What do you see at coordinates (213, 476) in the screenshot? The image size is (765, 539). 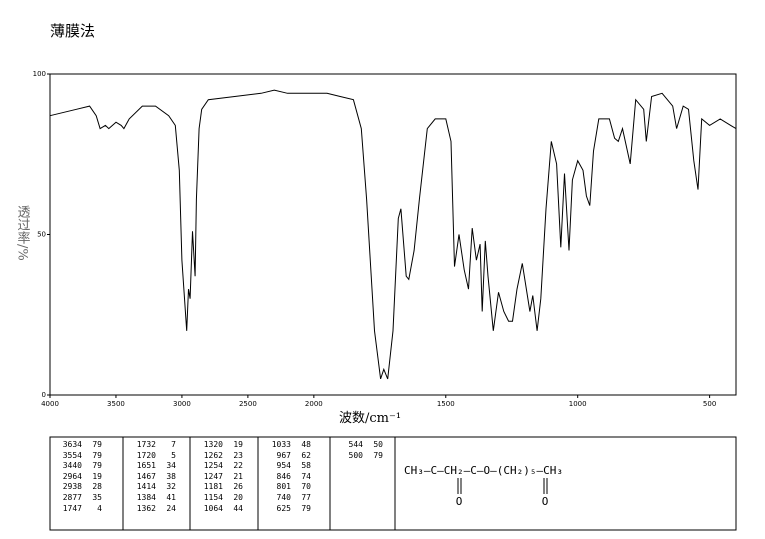 I see `peak-wavenumber: 1247` at bounding box center [213, 476].